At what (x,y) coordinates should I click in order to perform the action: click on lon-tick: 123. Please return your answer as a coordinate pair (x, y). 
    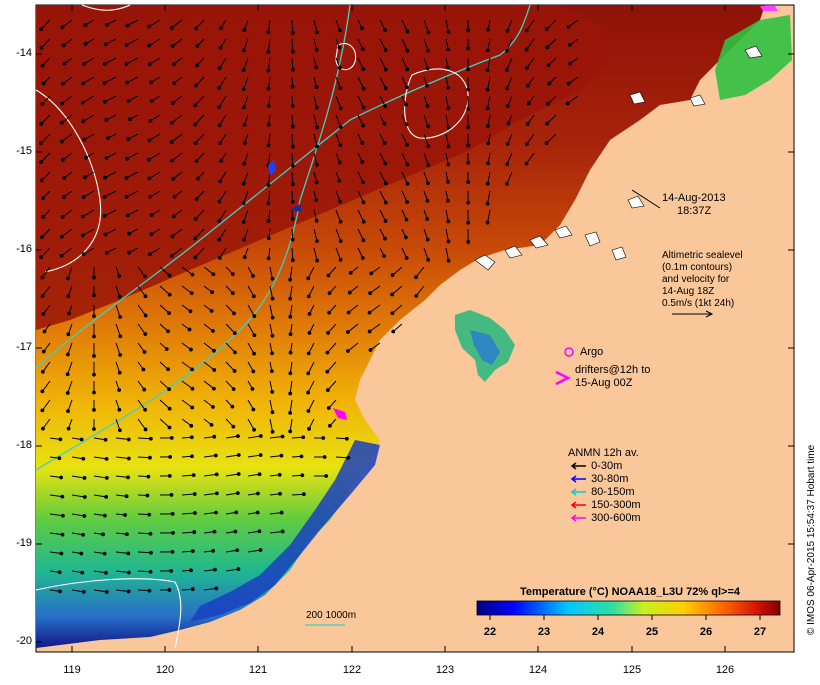
    Looking at the image, I should click on (445, 670).